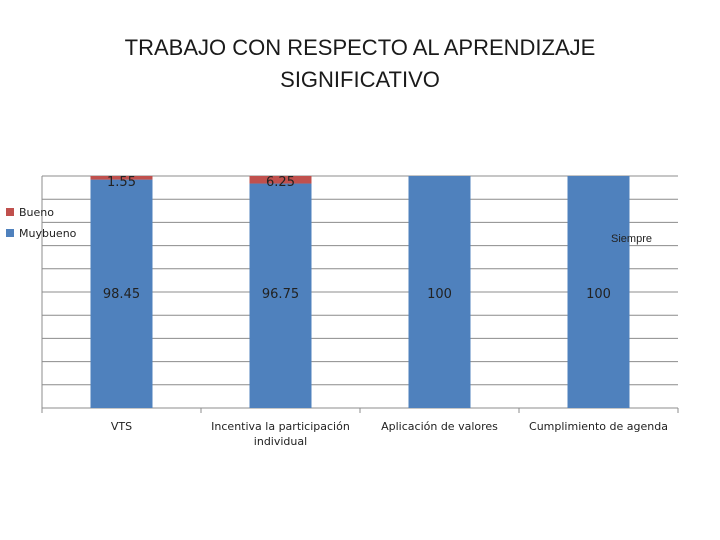  What do you see at coordinates (360, 47) in the screenshot?
I see `chart-title-line-1: TRABAJO CON RESPECTO AL APRENDIZAJE` at bounding box center [360, 47].